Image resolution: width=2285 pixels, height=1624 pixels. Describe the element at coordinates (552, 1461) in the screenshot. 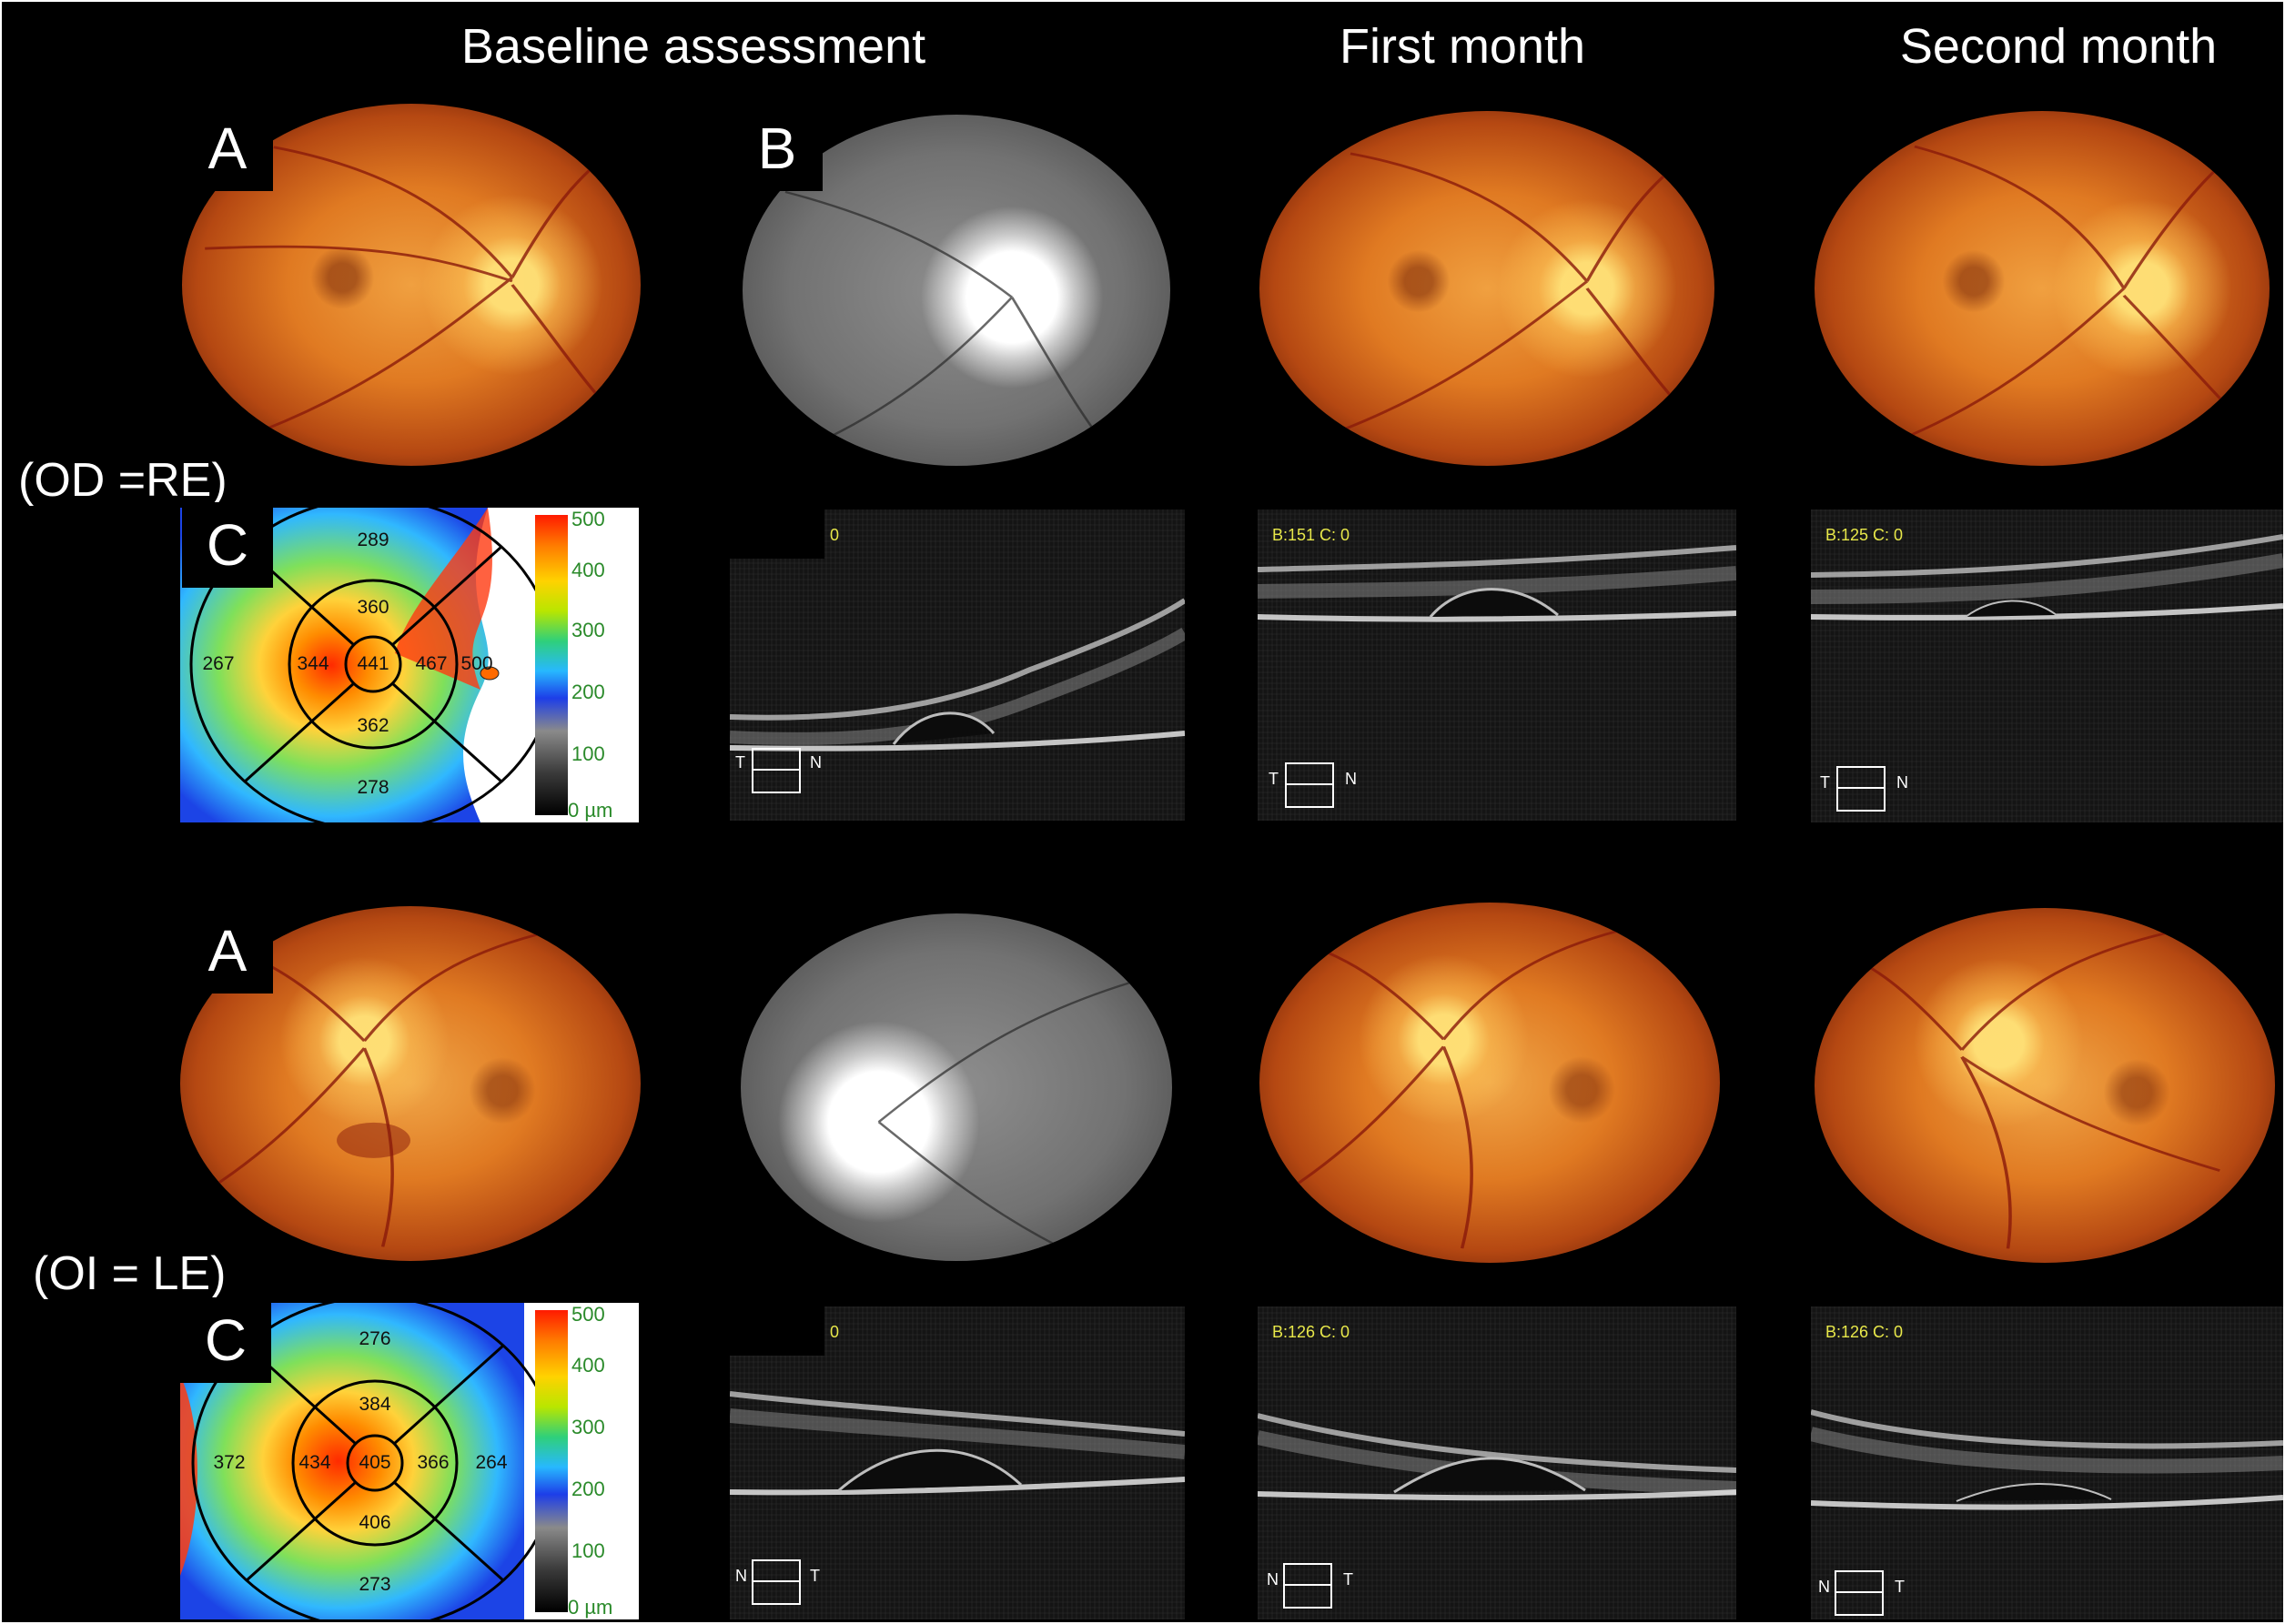

I see `thickness-scalebar-left` at that location.